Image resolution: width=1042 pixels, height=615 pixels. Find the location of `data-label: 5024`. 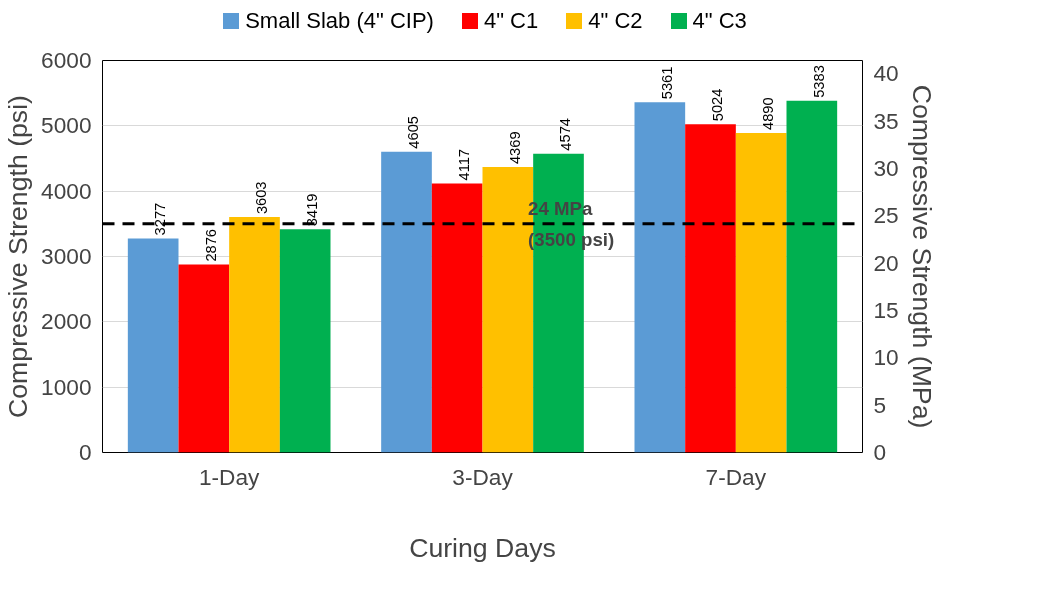

data-label: 5024 is located at coordinates (717, 105).